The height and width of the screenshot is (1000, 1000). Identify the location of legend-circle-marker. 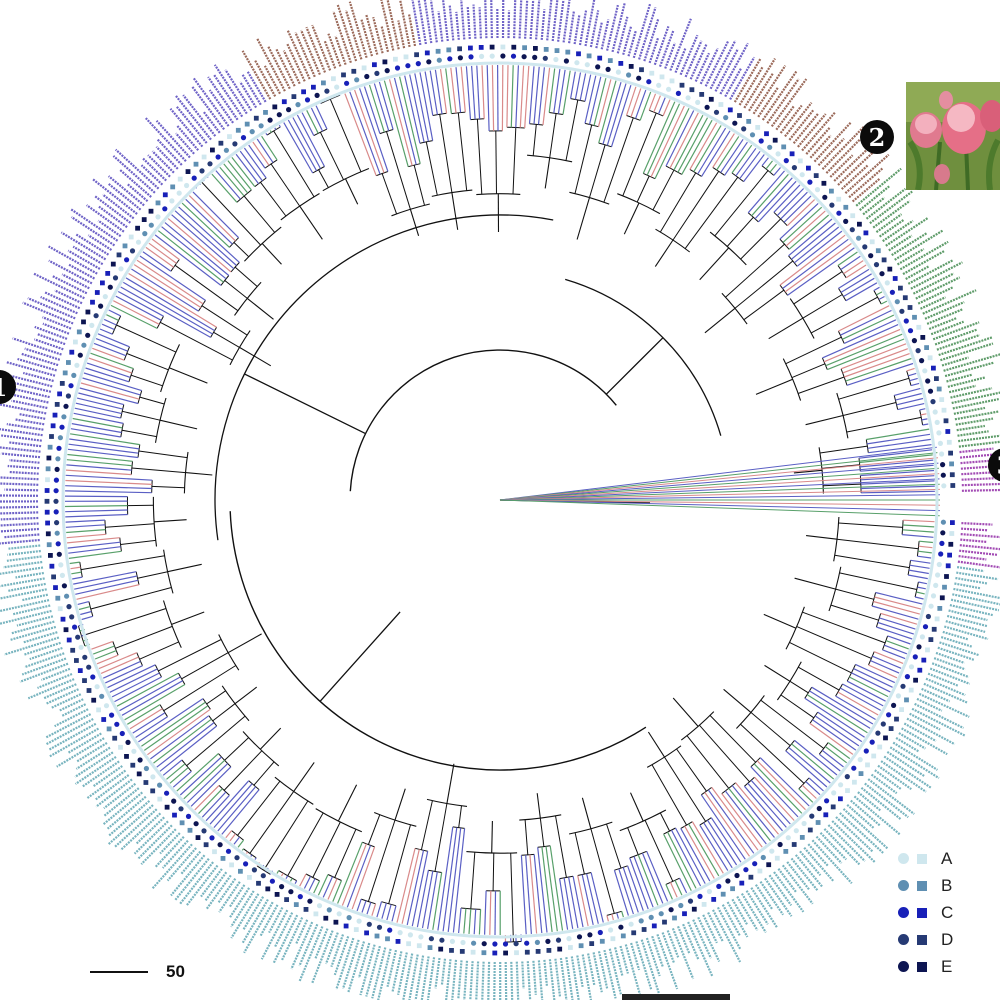
(903, 885).